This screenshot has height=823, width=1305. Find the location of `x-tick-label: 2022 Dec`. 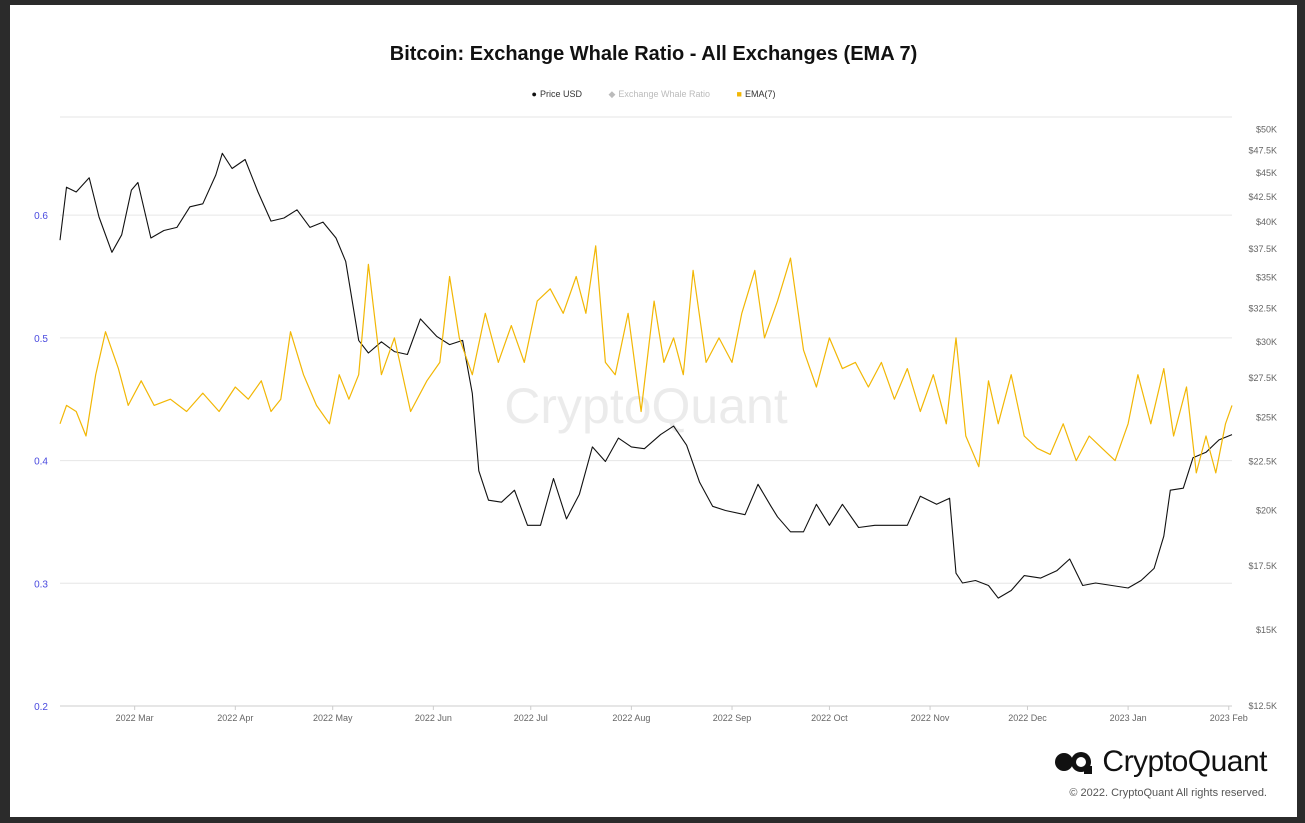

x-tick-label: 2022 Dec is located at coordinates (1027, 718).